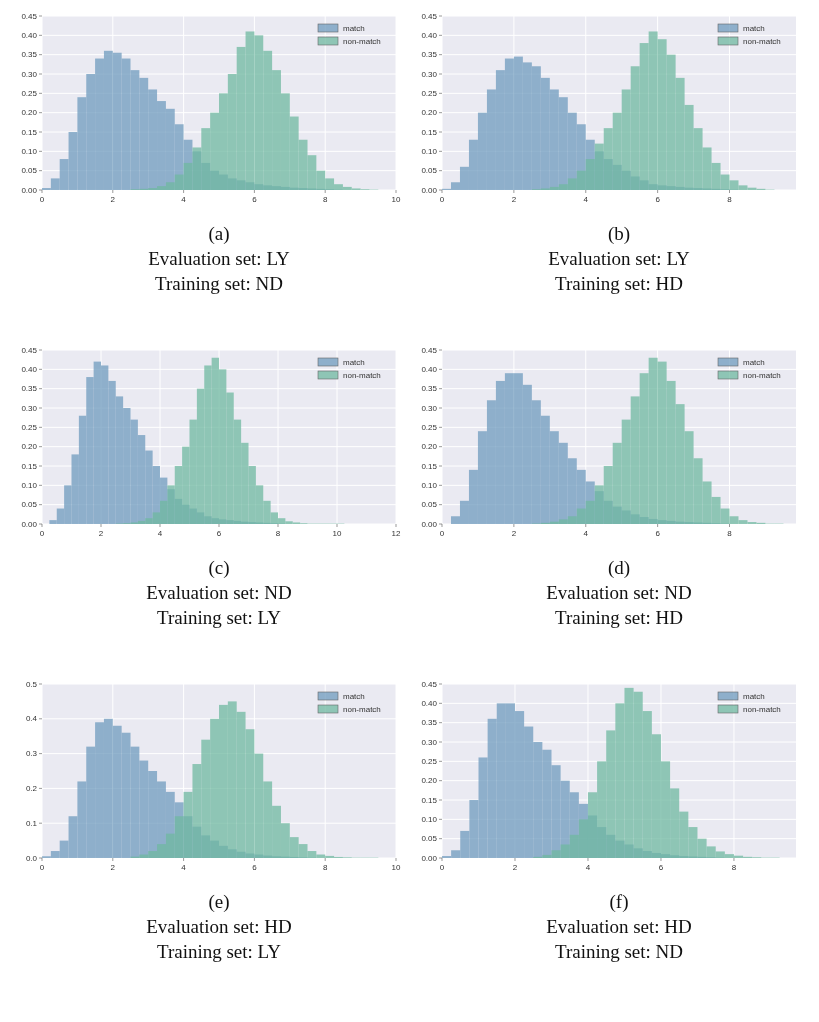 The height and width of the screenshot is (1022, 819). Describe the element at coordinates (219, 592) in the screenshot. I see `text: Evaluation set: ND` at that location.